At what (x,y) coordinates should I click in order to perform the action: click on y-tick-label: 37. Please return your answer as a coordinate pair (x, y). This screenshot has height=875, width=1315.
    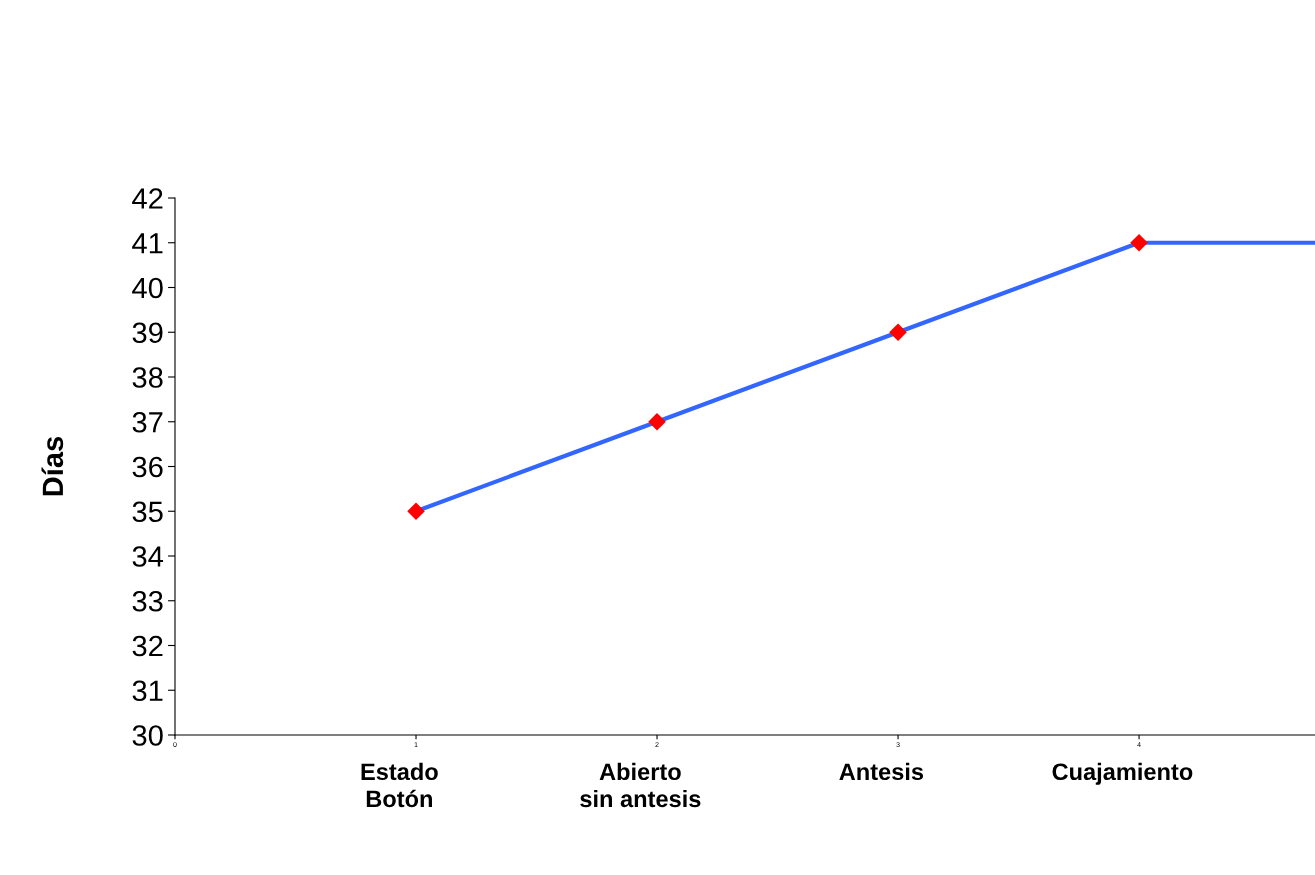
    Looking at the image, I should click on (147, 422).